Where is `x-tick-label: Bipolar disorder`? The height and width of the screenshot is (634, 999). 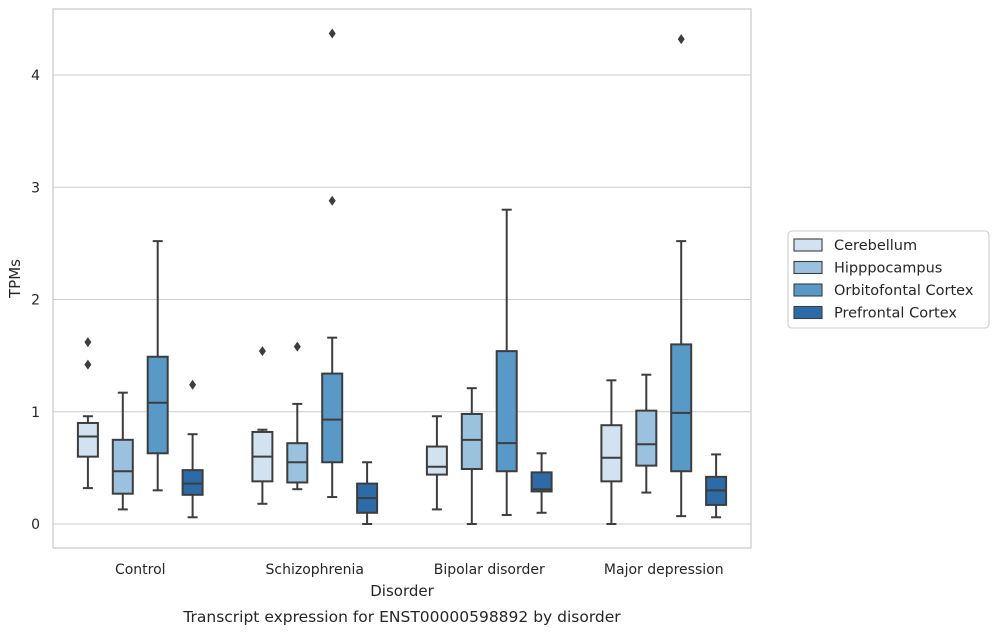 x-tick-label: Bipolar disorder is located at coordinates (489, 570).